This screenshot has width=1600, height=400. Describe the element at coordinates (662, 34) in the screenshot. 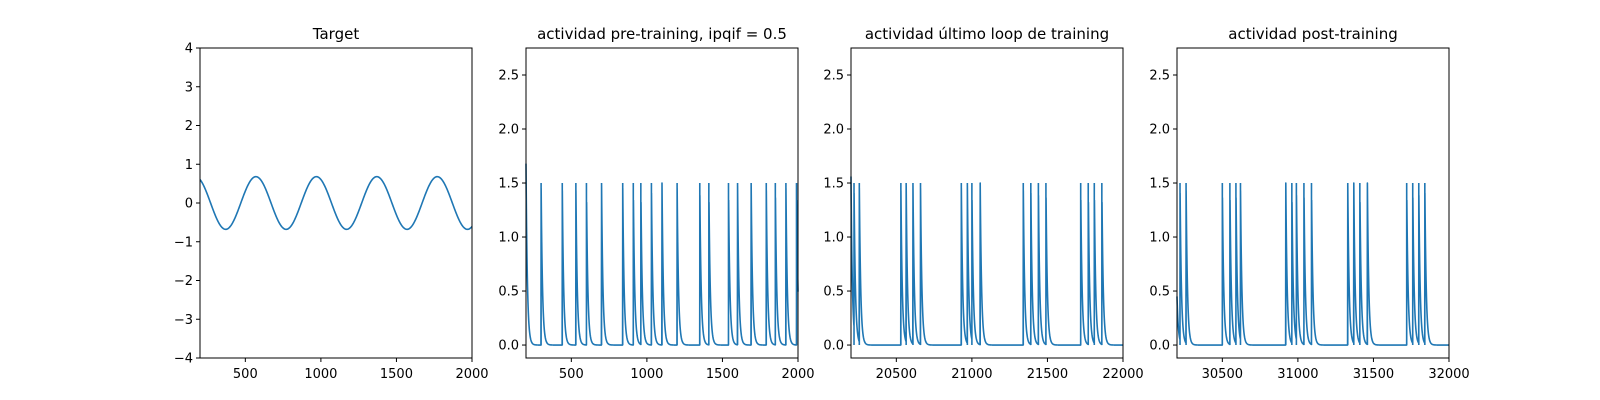

I see `panel-title: actividad pre-training, ipqif = 0.5` at that location.